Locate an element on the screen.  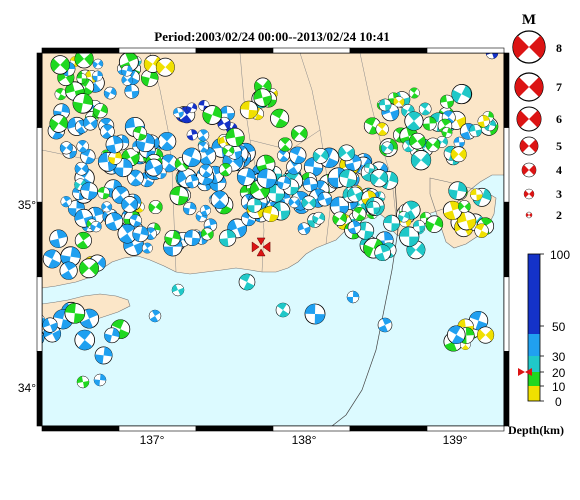
magnitude-legend: M 8 7 6 5 4 3 2 is located at coordinates (537, 117).